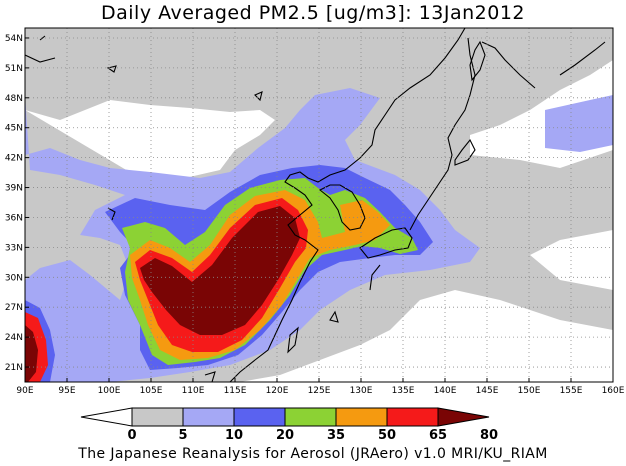 This screenshot has width=626, height=466. I want to click on lon-tick-label: 140E, so click(445, 391).